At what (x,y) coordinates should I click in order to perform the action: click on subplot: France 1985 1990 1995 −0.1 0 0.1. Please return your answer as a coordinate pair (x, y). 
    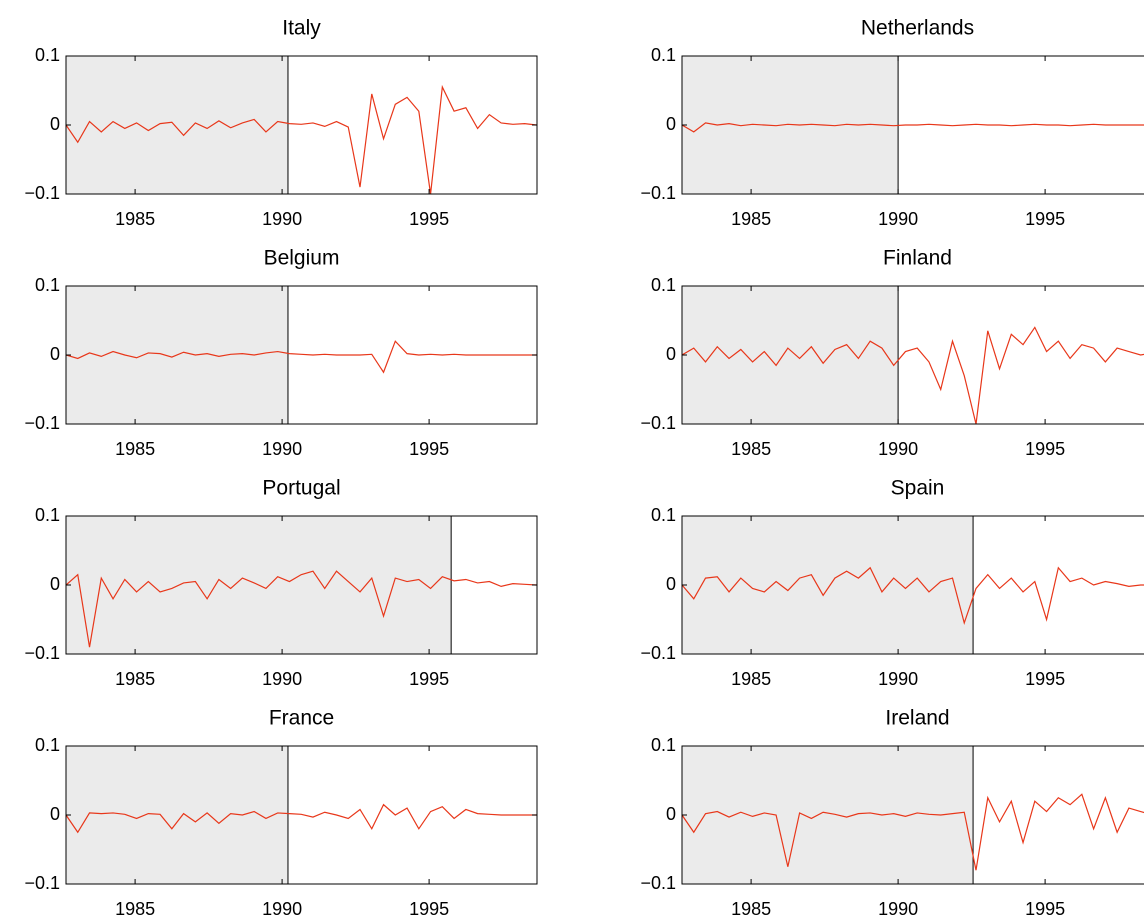
    Looking at the image, I should click on (281, 813).